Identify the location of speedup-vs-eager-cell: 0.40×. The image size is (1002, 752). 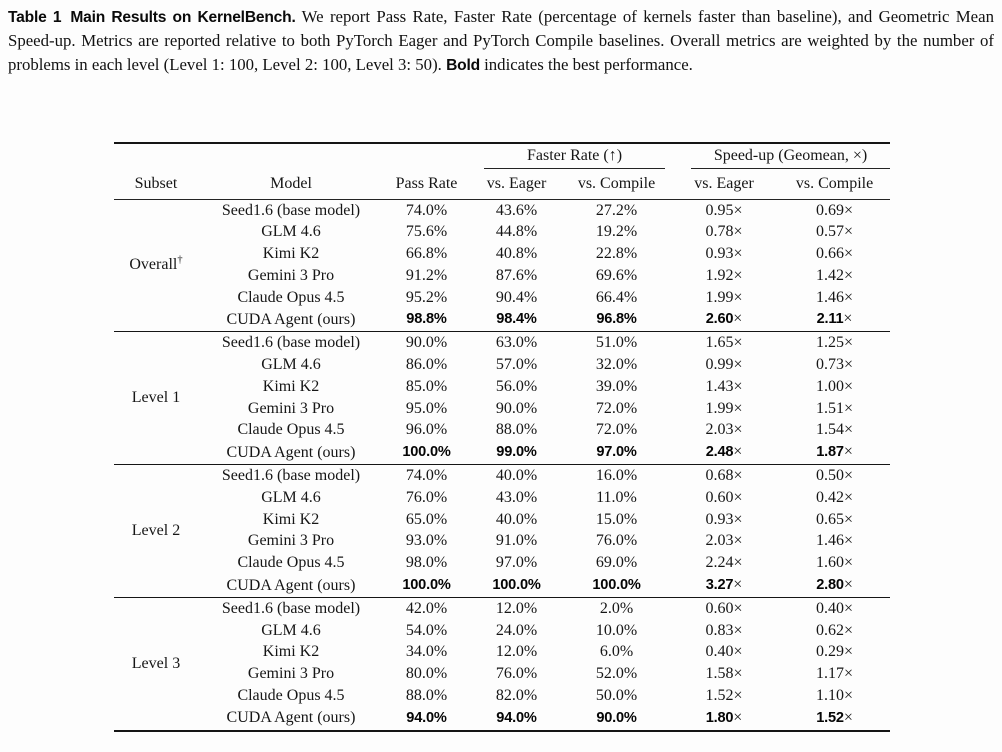
(724, 652).